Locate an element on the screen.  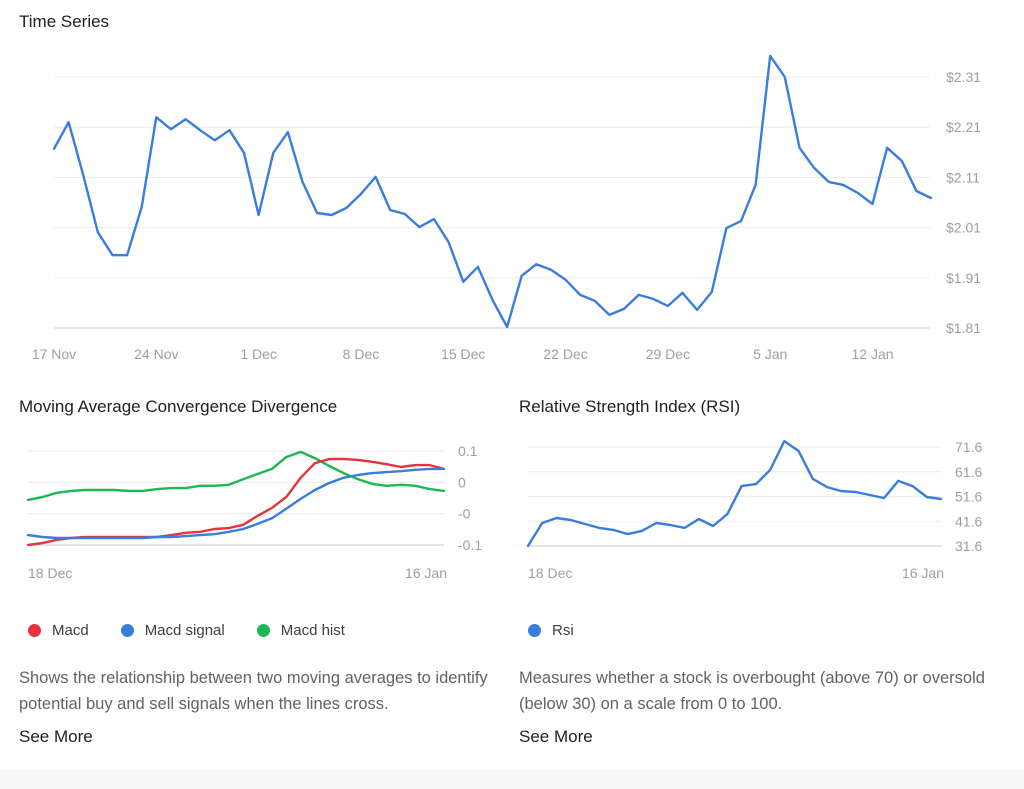
rsi-title: Relative Strength Index (RSI) is located at coordinates (630, 406).